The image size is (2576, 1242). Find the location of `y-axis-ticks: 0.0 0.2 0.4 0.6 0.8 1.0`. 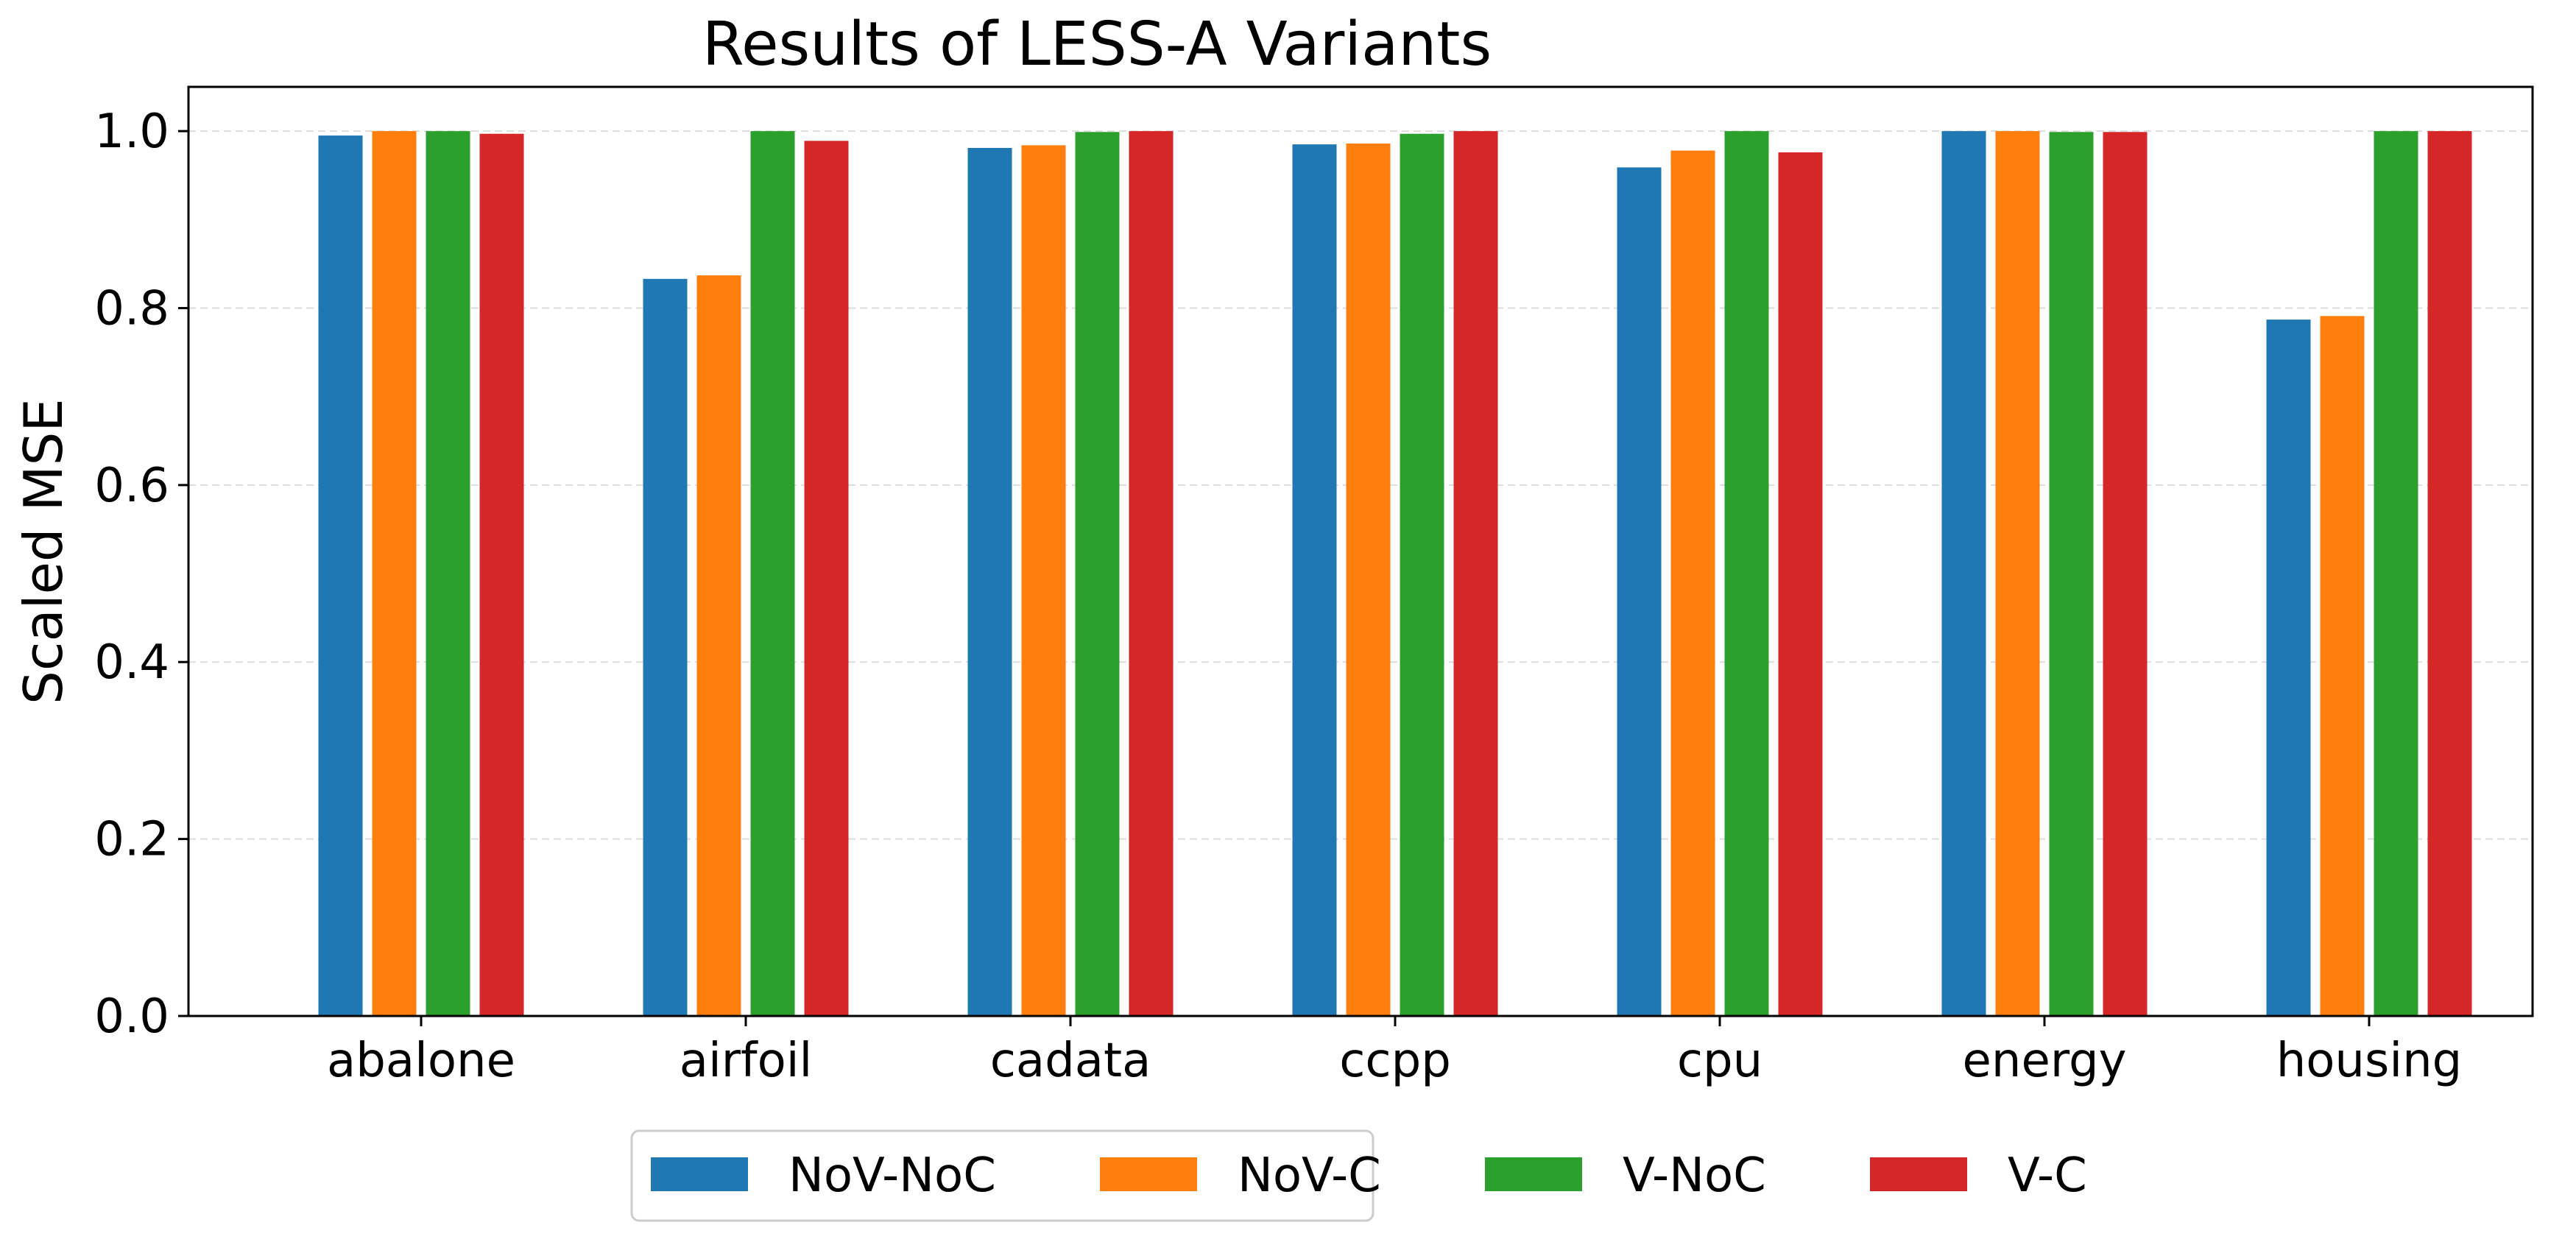

y-axis-ticks: 0.0 0.2 0.4 0.6 0.8 1.0 is located at coordinates (141, 574).